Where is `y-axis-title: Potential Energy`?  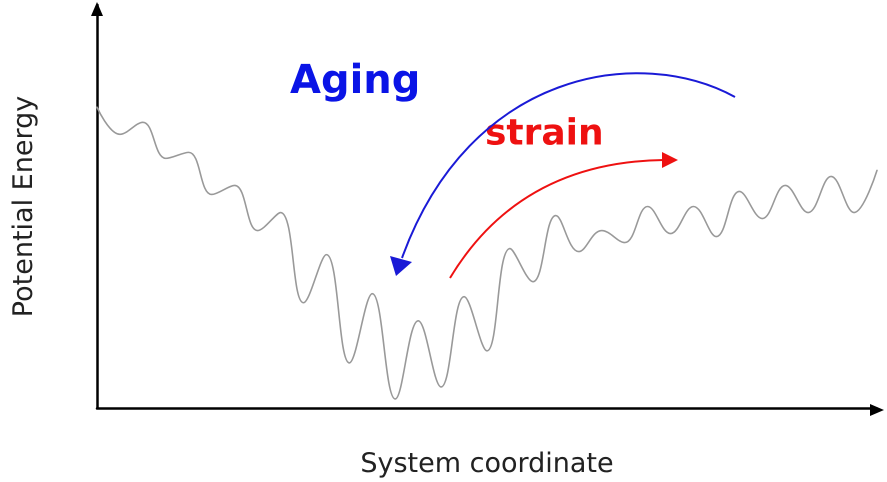
y-axis-title: Potential Energy is located at coordinates (23, 207).